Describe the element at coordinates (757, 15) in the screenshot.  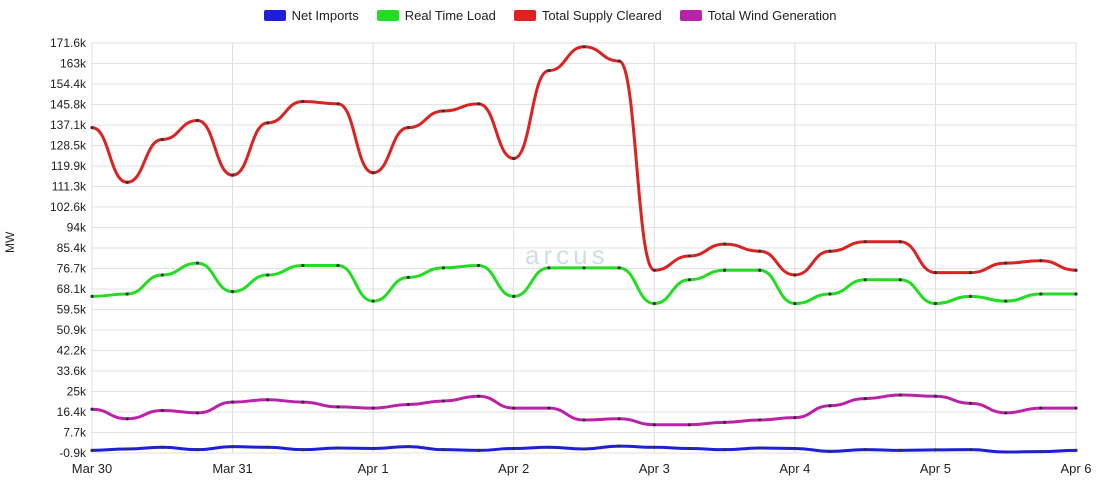
I see `legend-item-total-wind-generation: Total Wind Generation` at that location.